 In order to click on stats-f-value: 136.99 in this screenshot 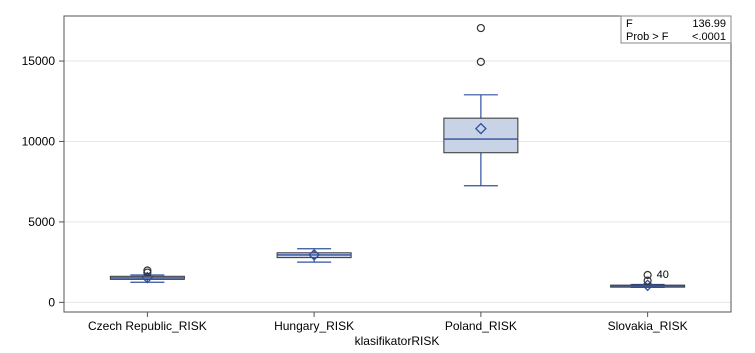, I will do `click(709, 24)`.